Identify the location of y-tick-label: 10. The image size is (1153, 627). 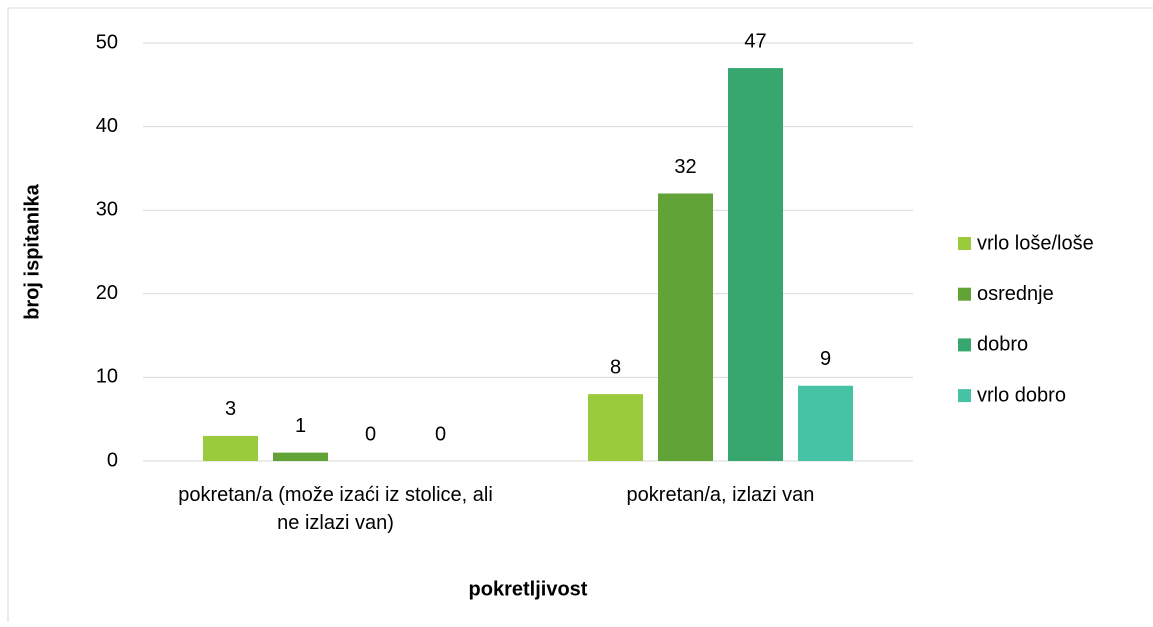
(107, 377).